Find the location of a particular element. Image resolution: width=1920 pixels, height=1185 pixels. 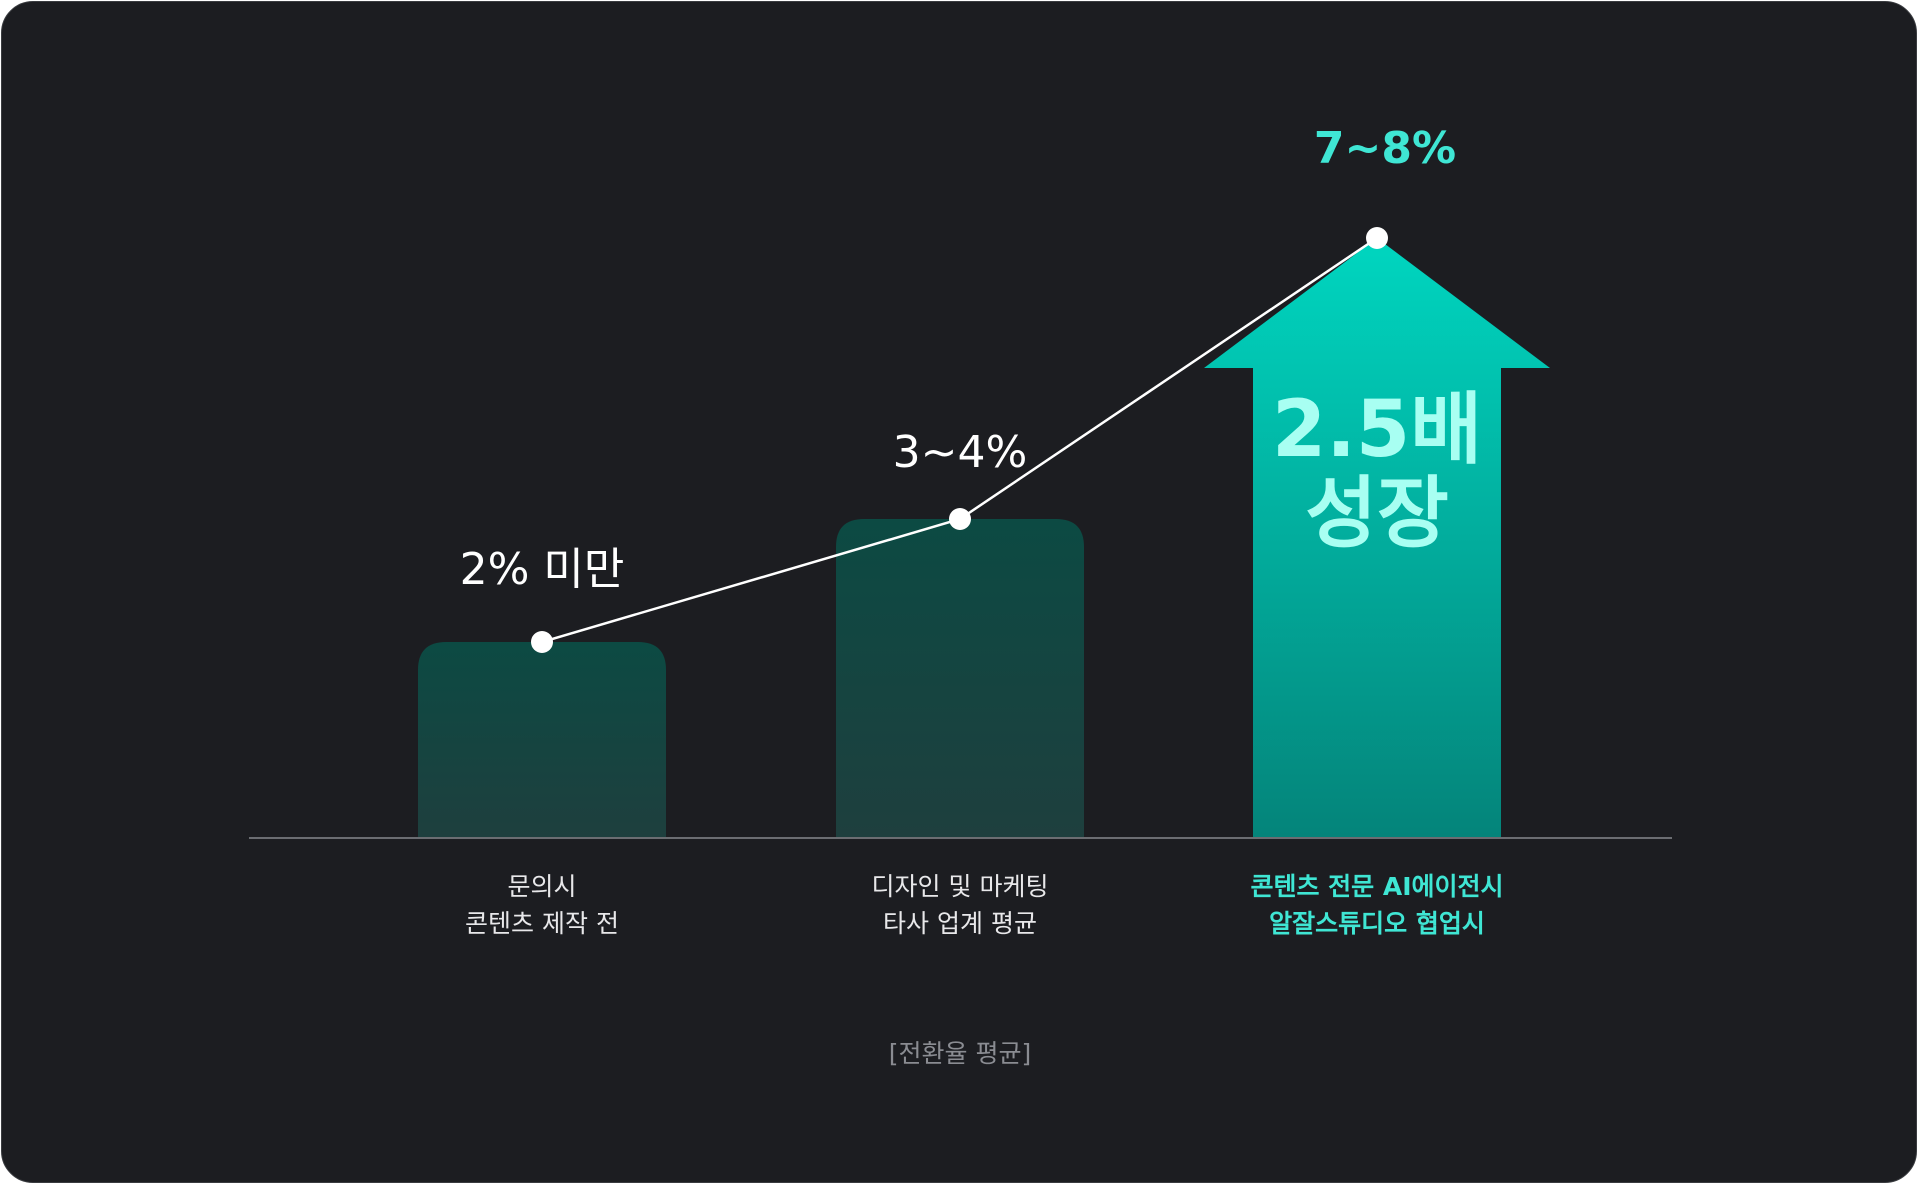

category-label-2-line-2: 타사 업계 평균 is located at coordinates (960, 923).